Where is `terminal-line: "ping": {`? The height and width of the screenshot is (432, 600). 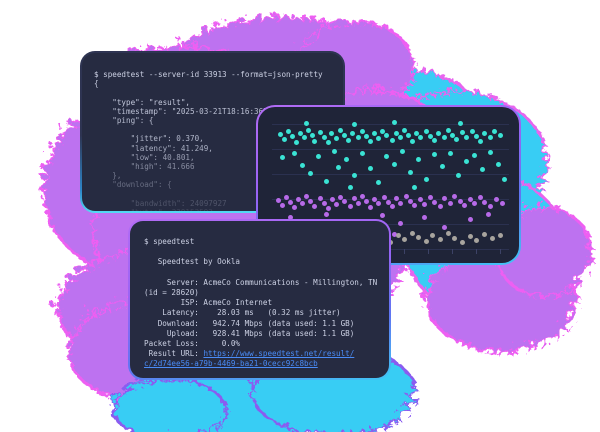
terminal-line: "ping": { is located at coordinates (124, 121).